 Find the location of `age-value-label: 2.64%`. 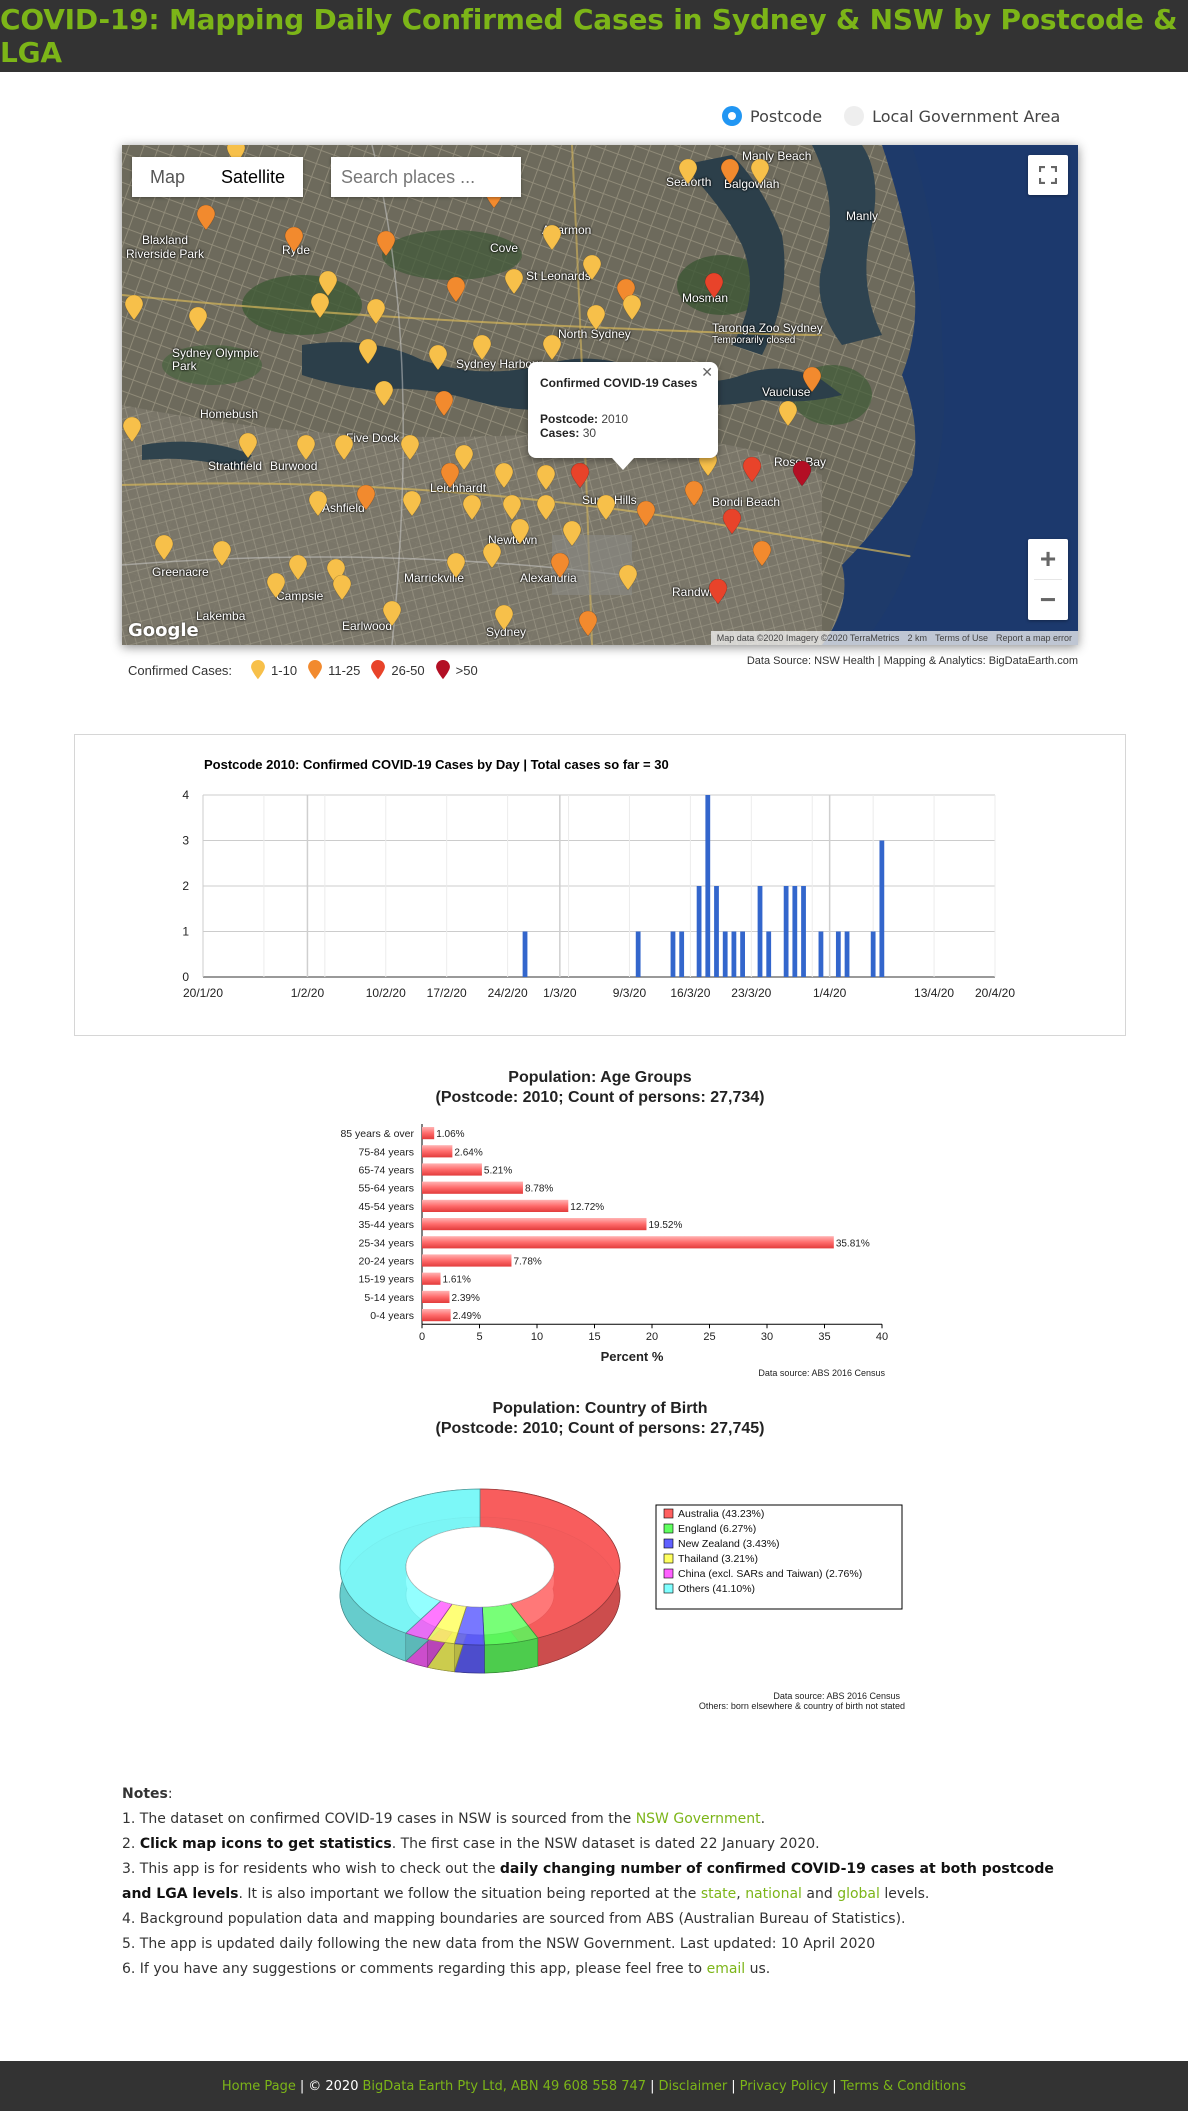

age-value-label: 2.64% is located at coordinates (468, 1152).